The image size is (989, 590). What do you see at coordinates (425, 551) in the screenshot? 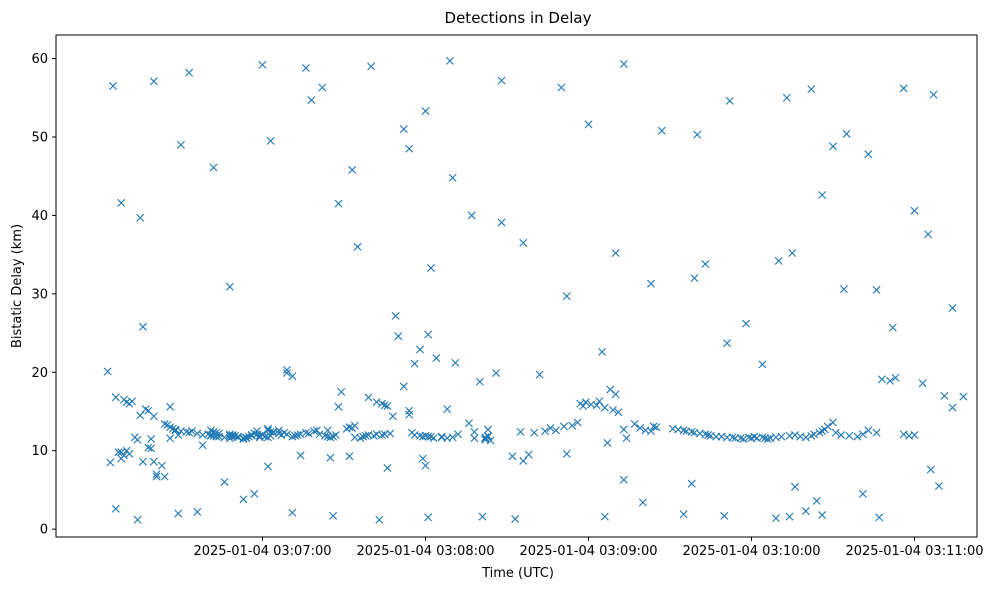
I see `x-tick-label: 2025-01-04 03:08:00` at bounding box center [425, 551].